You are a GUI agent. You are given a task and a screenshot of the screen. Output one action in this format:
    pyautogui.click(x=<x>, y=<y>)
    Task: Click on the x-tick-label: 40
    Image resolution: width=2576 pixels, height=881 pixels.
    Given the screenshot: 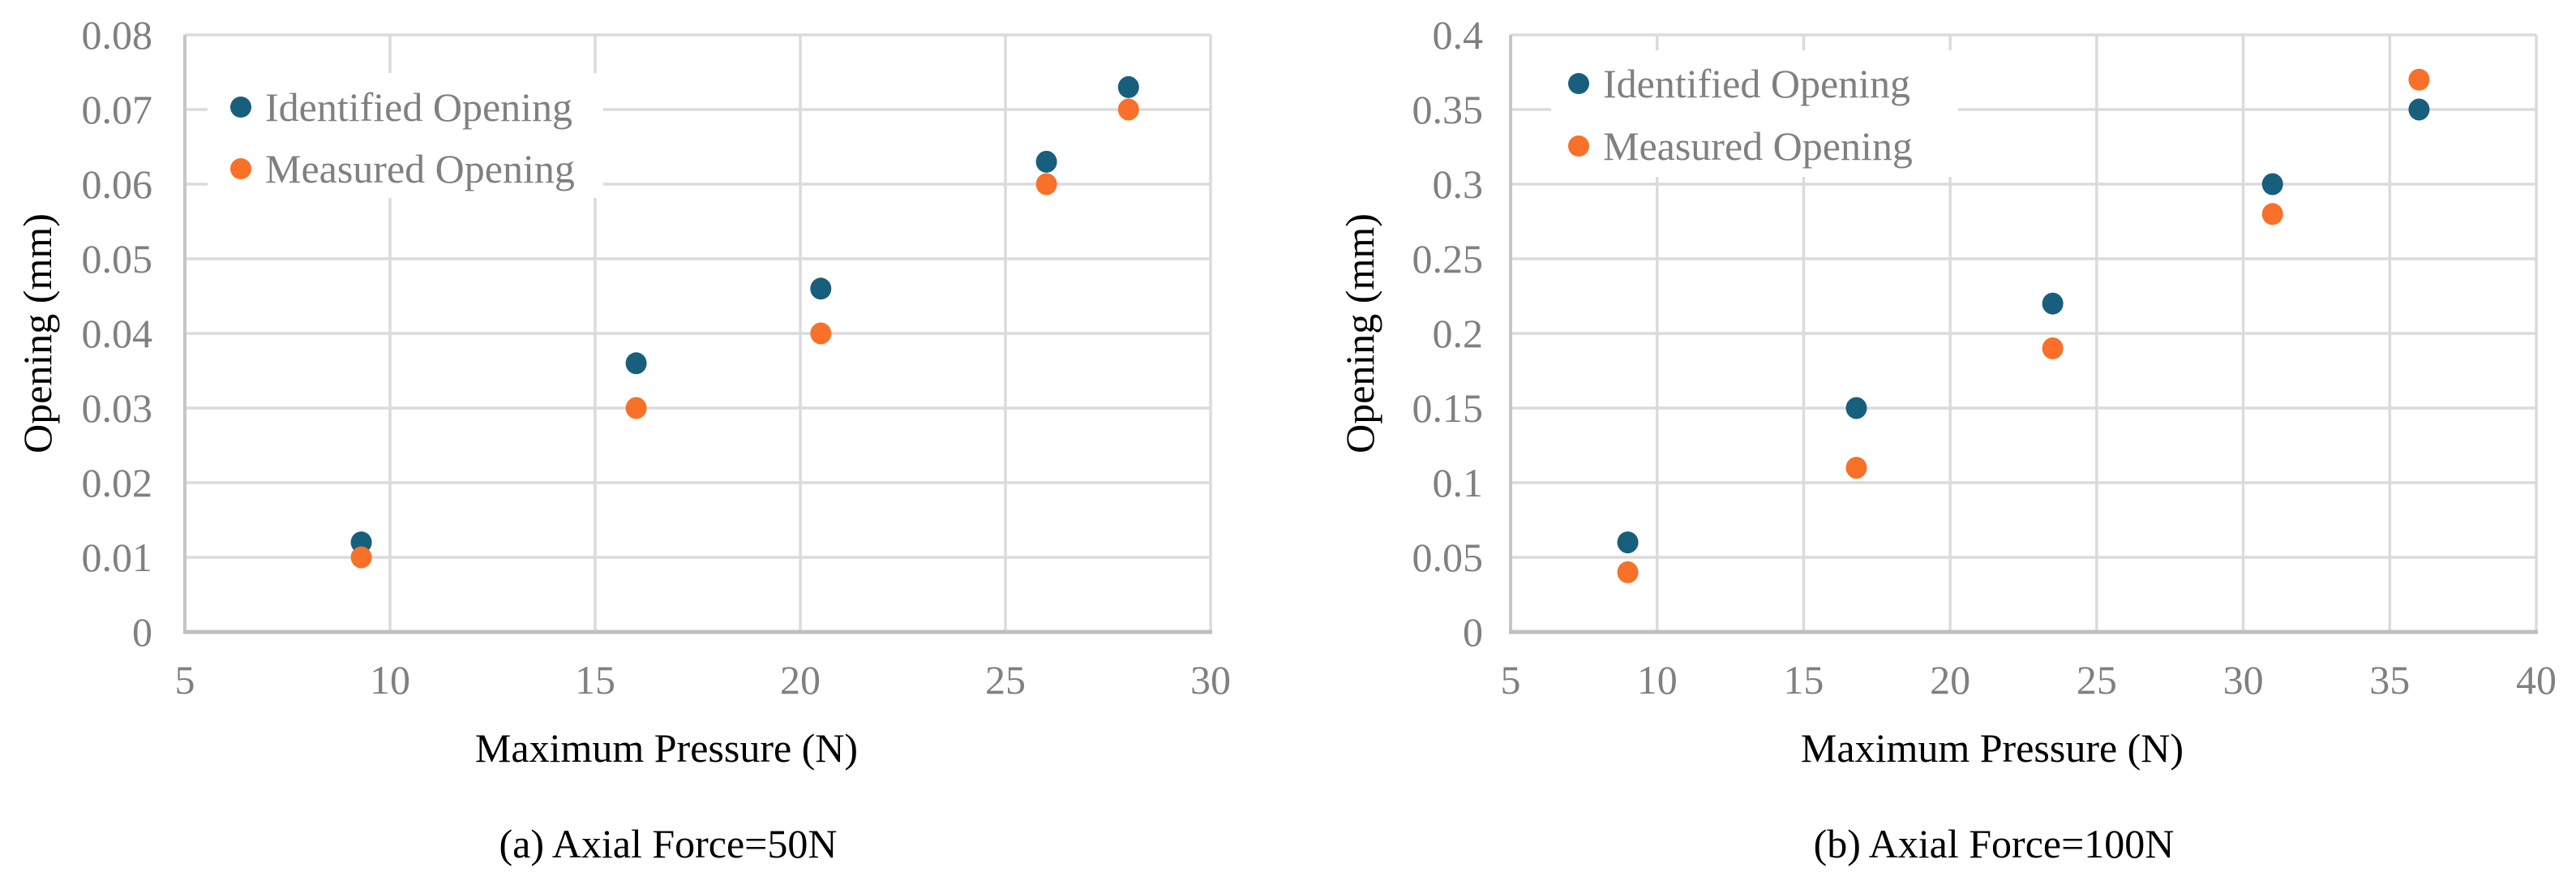 What is the action you would take?
    pyautogui.click(x=2536, y=680)
    